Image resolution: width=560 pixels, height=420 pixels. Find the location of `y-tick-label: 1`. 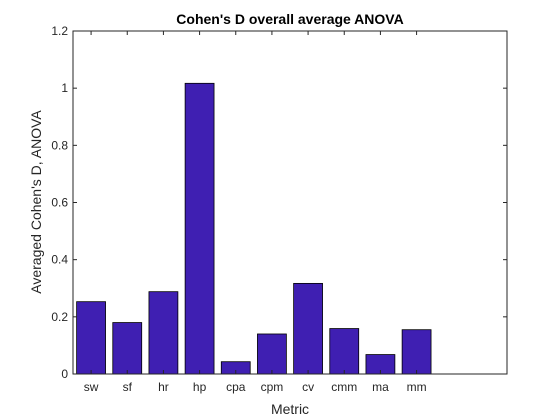

y-tick-label: 1 is located at coordinates (64, 88).